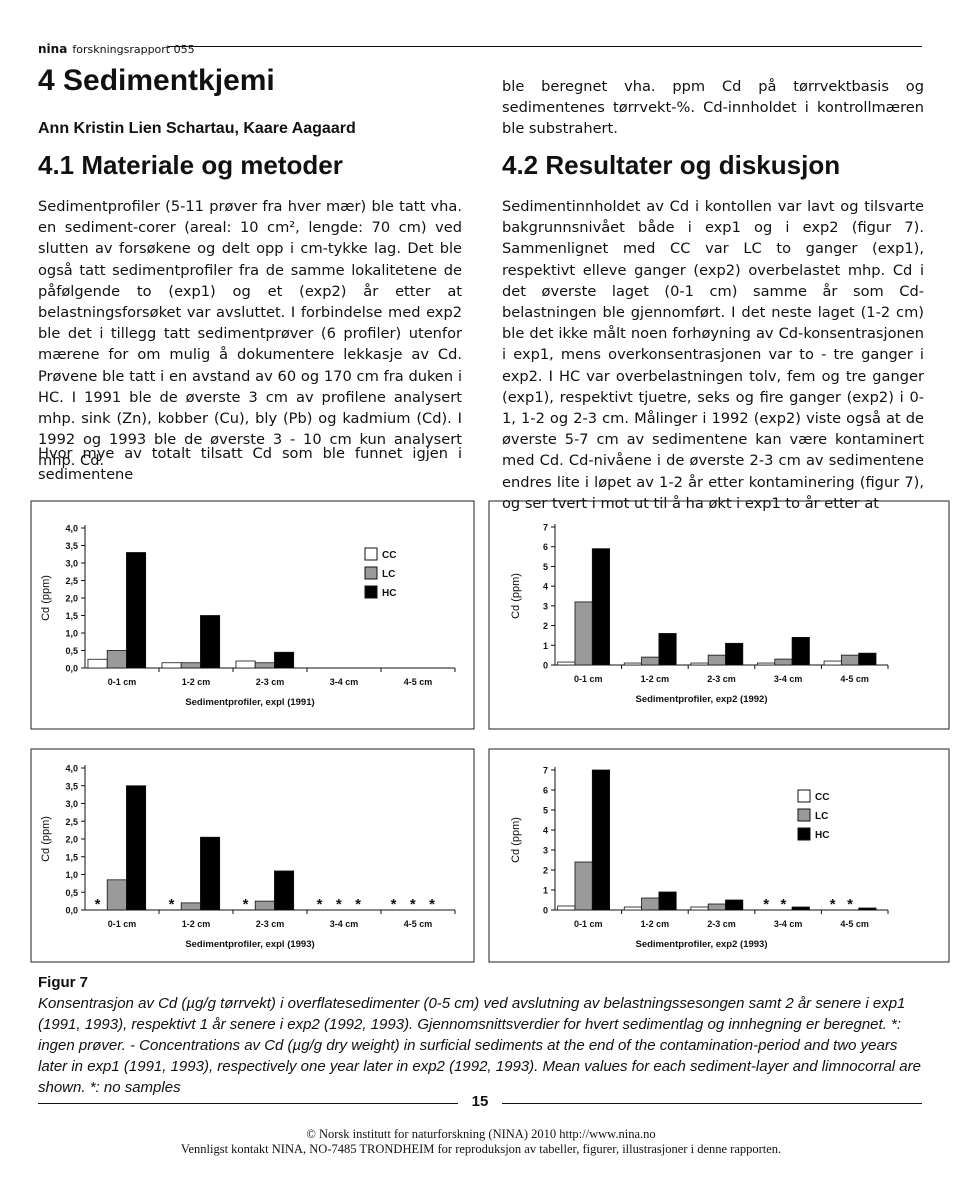 The image size is (960, 1185). What do you see at coordinates (71, 786) in the screenshot?
I see `y-tick-label: 3,5` at bounding box center [71, 786].